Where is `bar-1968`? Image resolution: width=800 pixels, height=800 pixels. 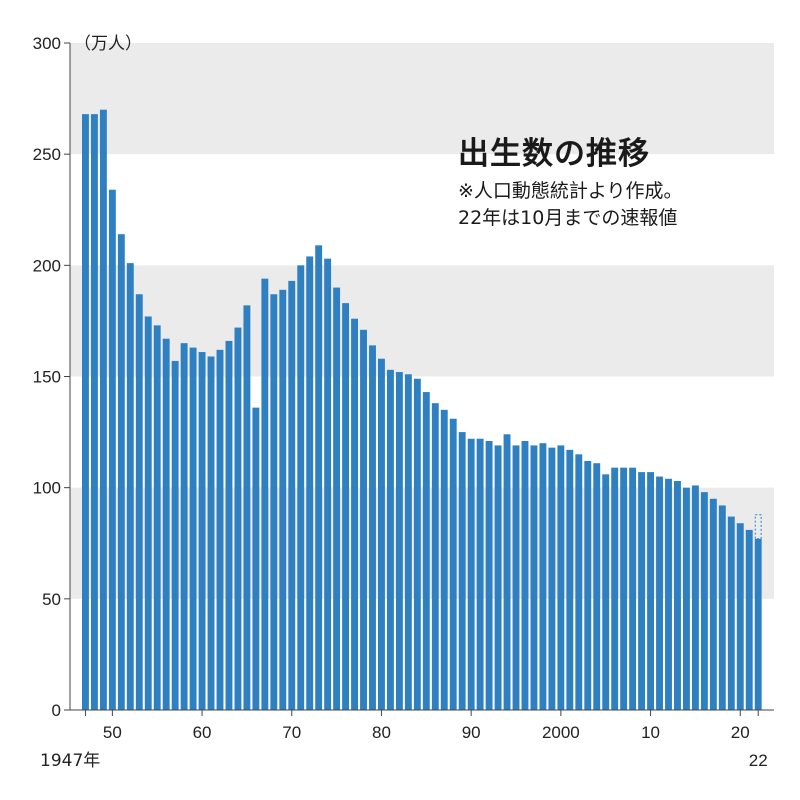 bar-1968 is located at coordinates (274, 502).